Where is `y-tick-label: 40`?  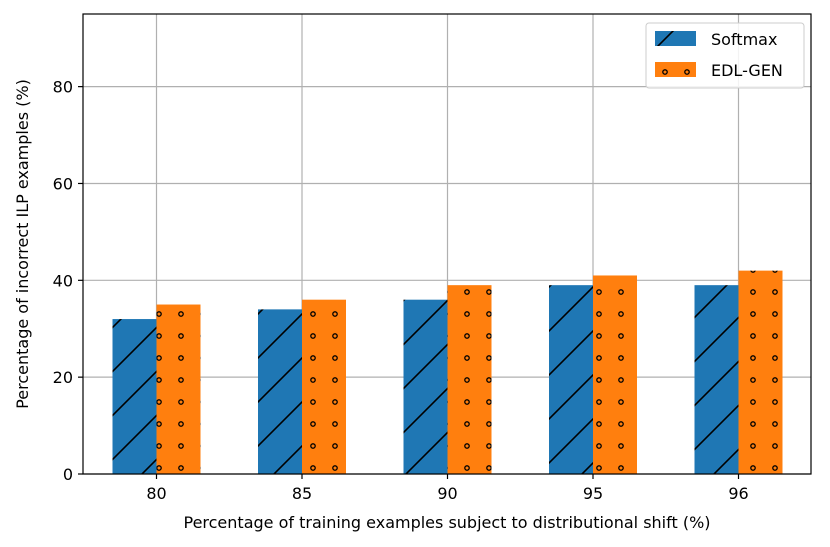
y-tick-label: 40 is located at coordinates (63, 280).